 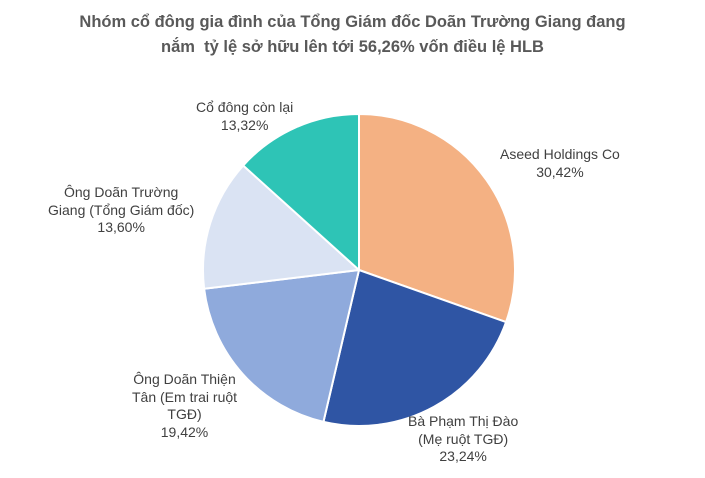 What do you see at coordinates (245, 107) in the screenshot?
I see `slice-label-line: Cổ đông còn lại` at bounding box center [245, 107].